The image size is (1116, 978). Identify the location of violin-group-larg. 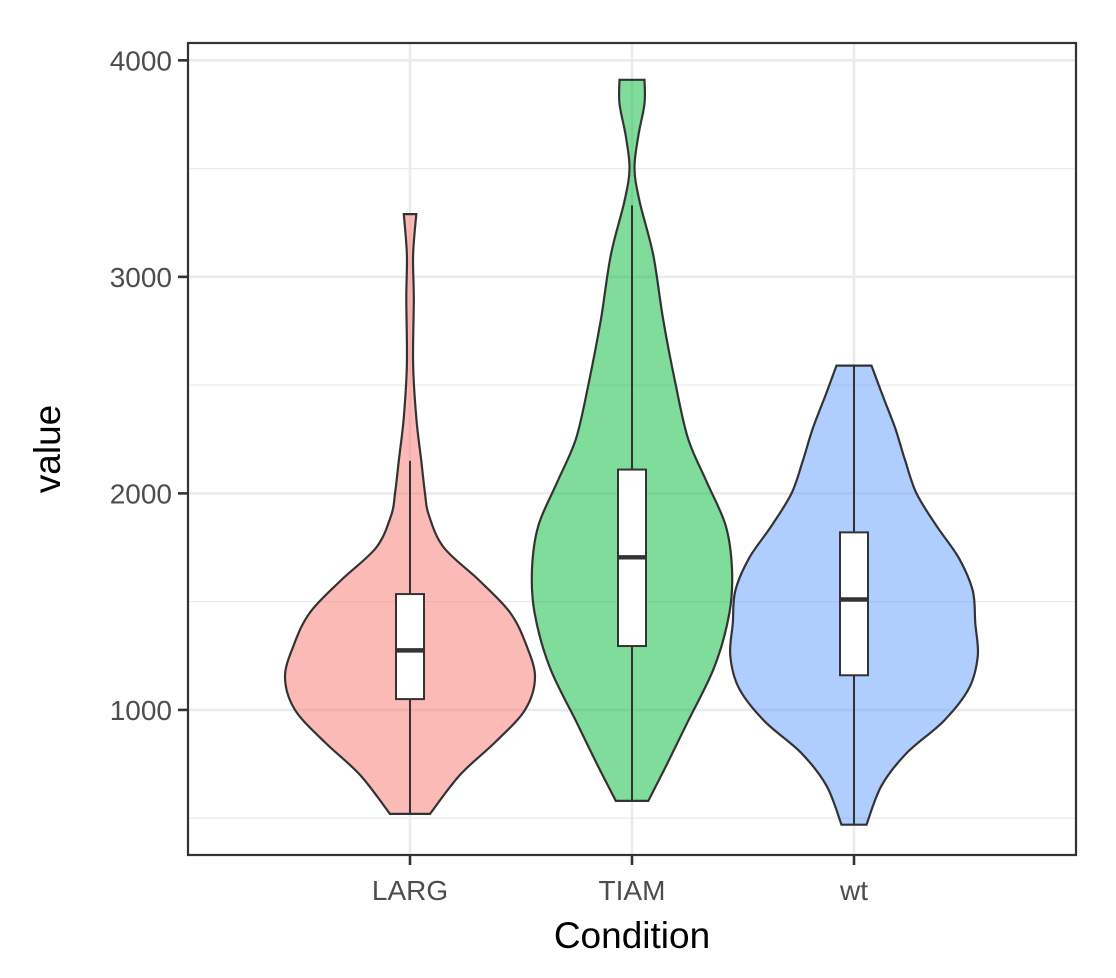
(410, 514).